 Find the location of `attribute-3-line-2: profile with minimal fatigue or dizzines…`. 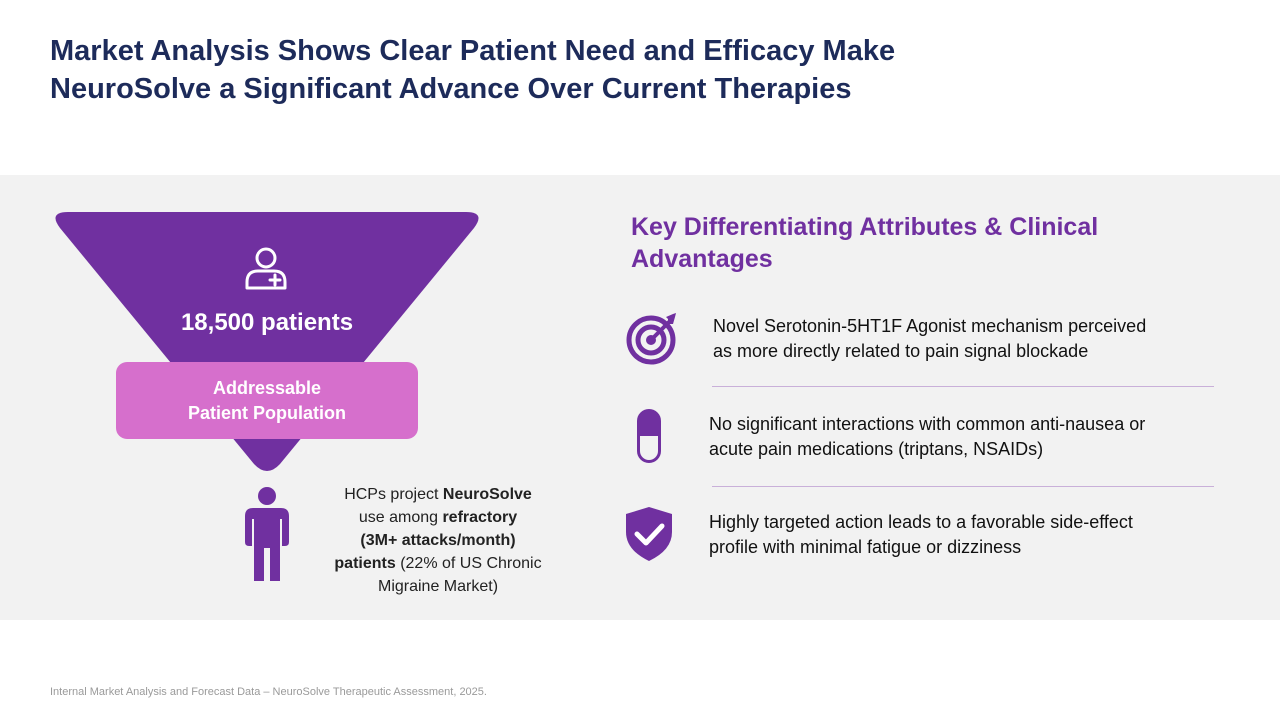

attribute-3-line-2: profile with minimal fatigue or dizzines… is located at coordinates (865, 547).